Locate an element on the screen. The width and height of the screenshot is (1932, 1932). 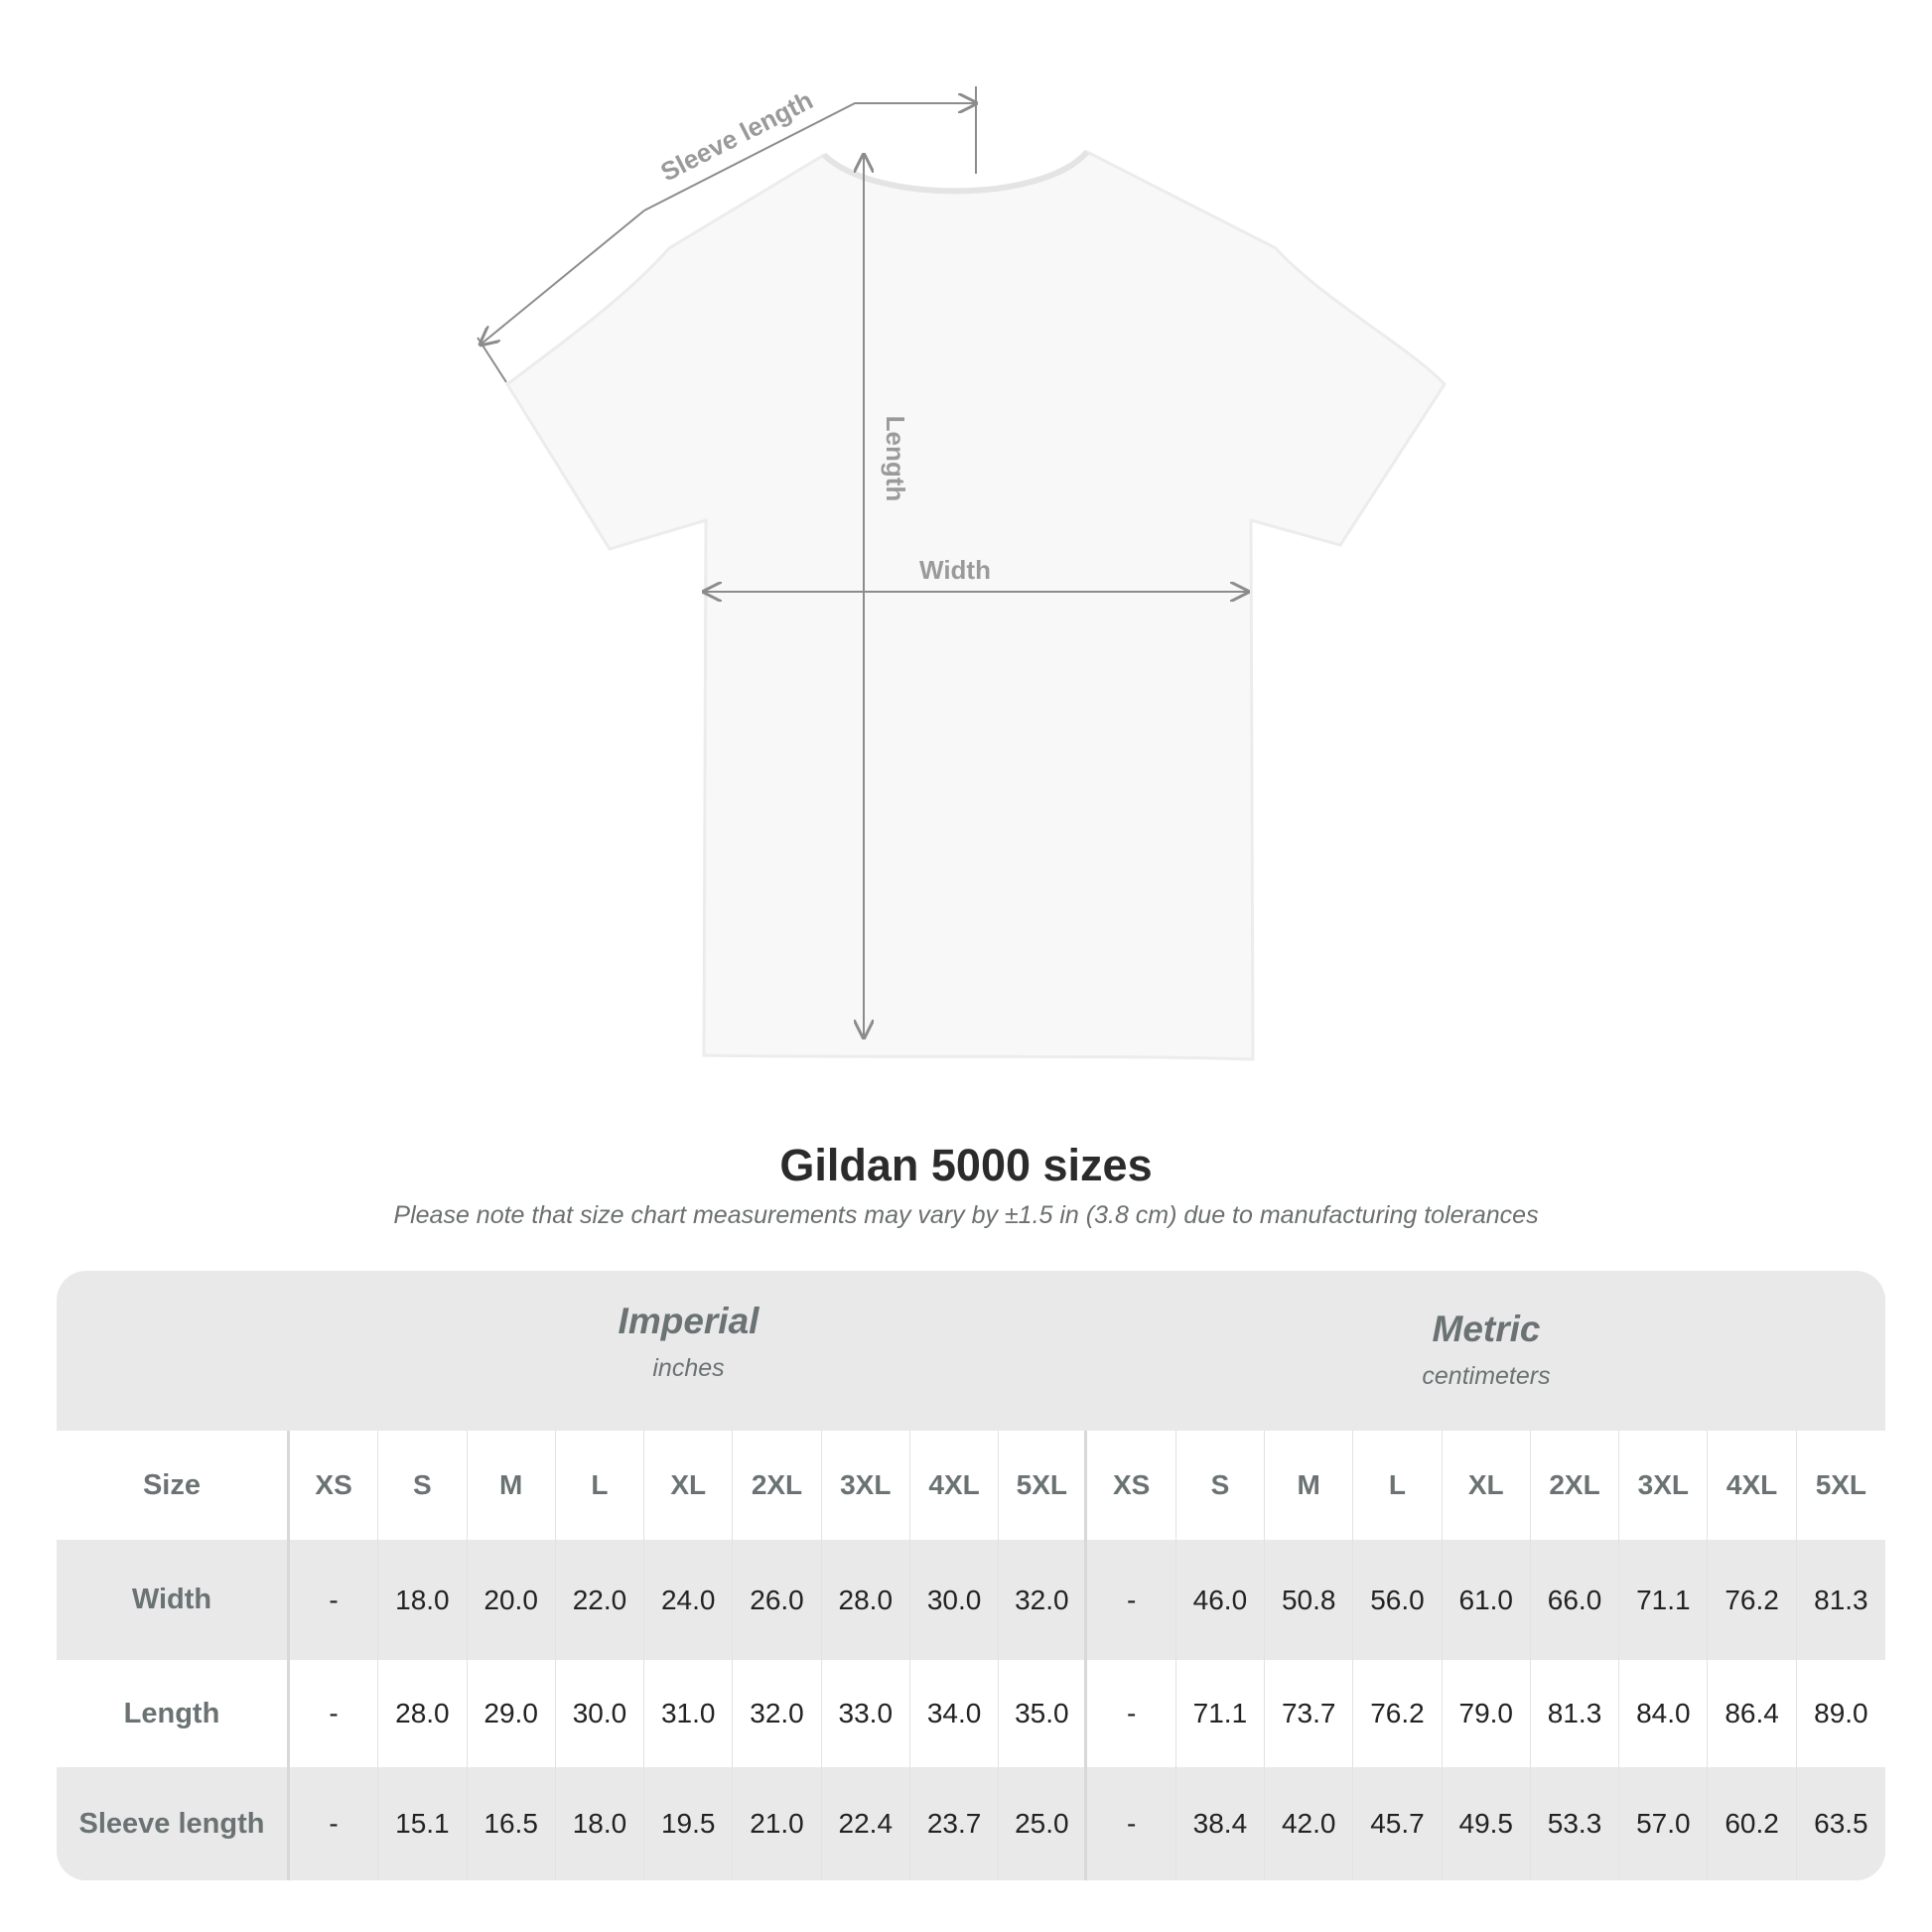
metric-cell: XL is located at coordinates (1487, 1486).